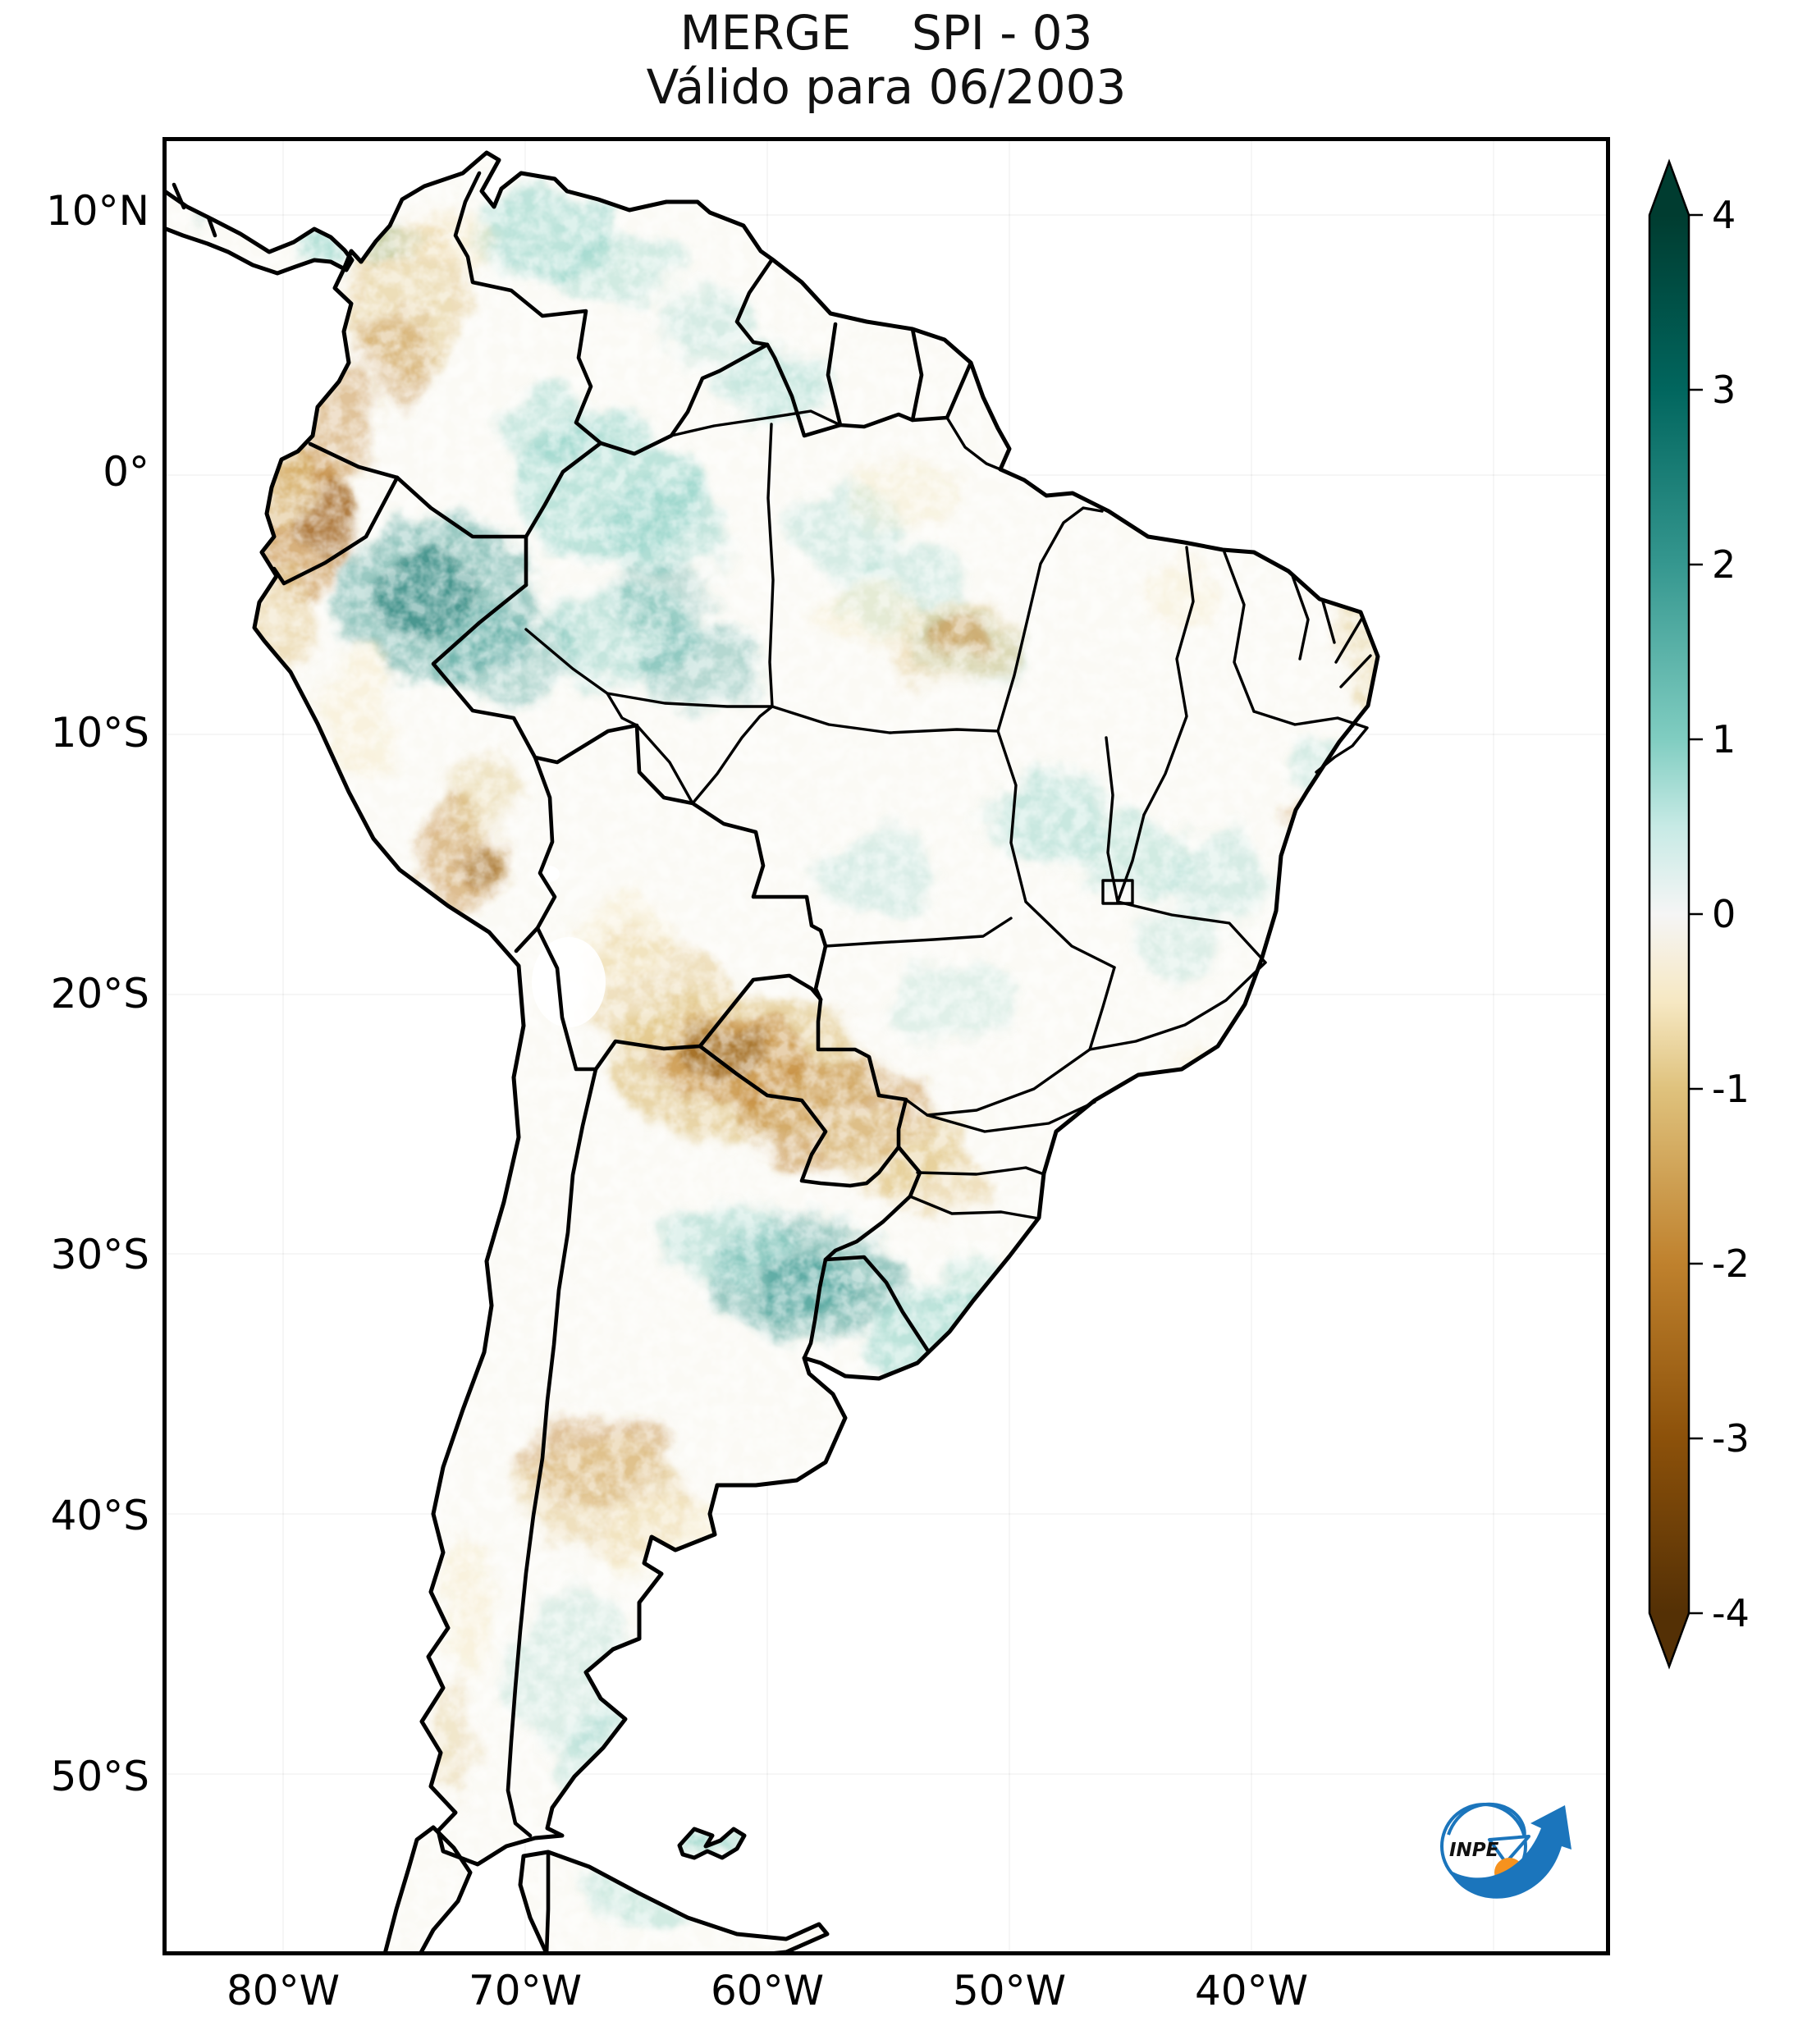  I want to click on lat-tick-20s: 20°S, so click(99, 993).